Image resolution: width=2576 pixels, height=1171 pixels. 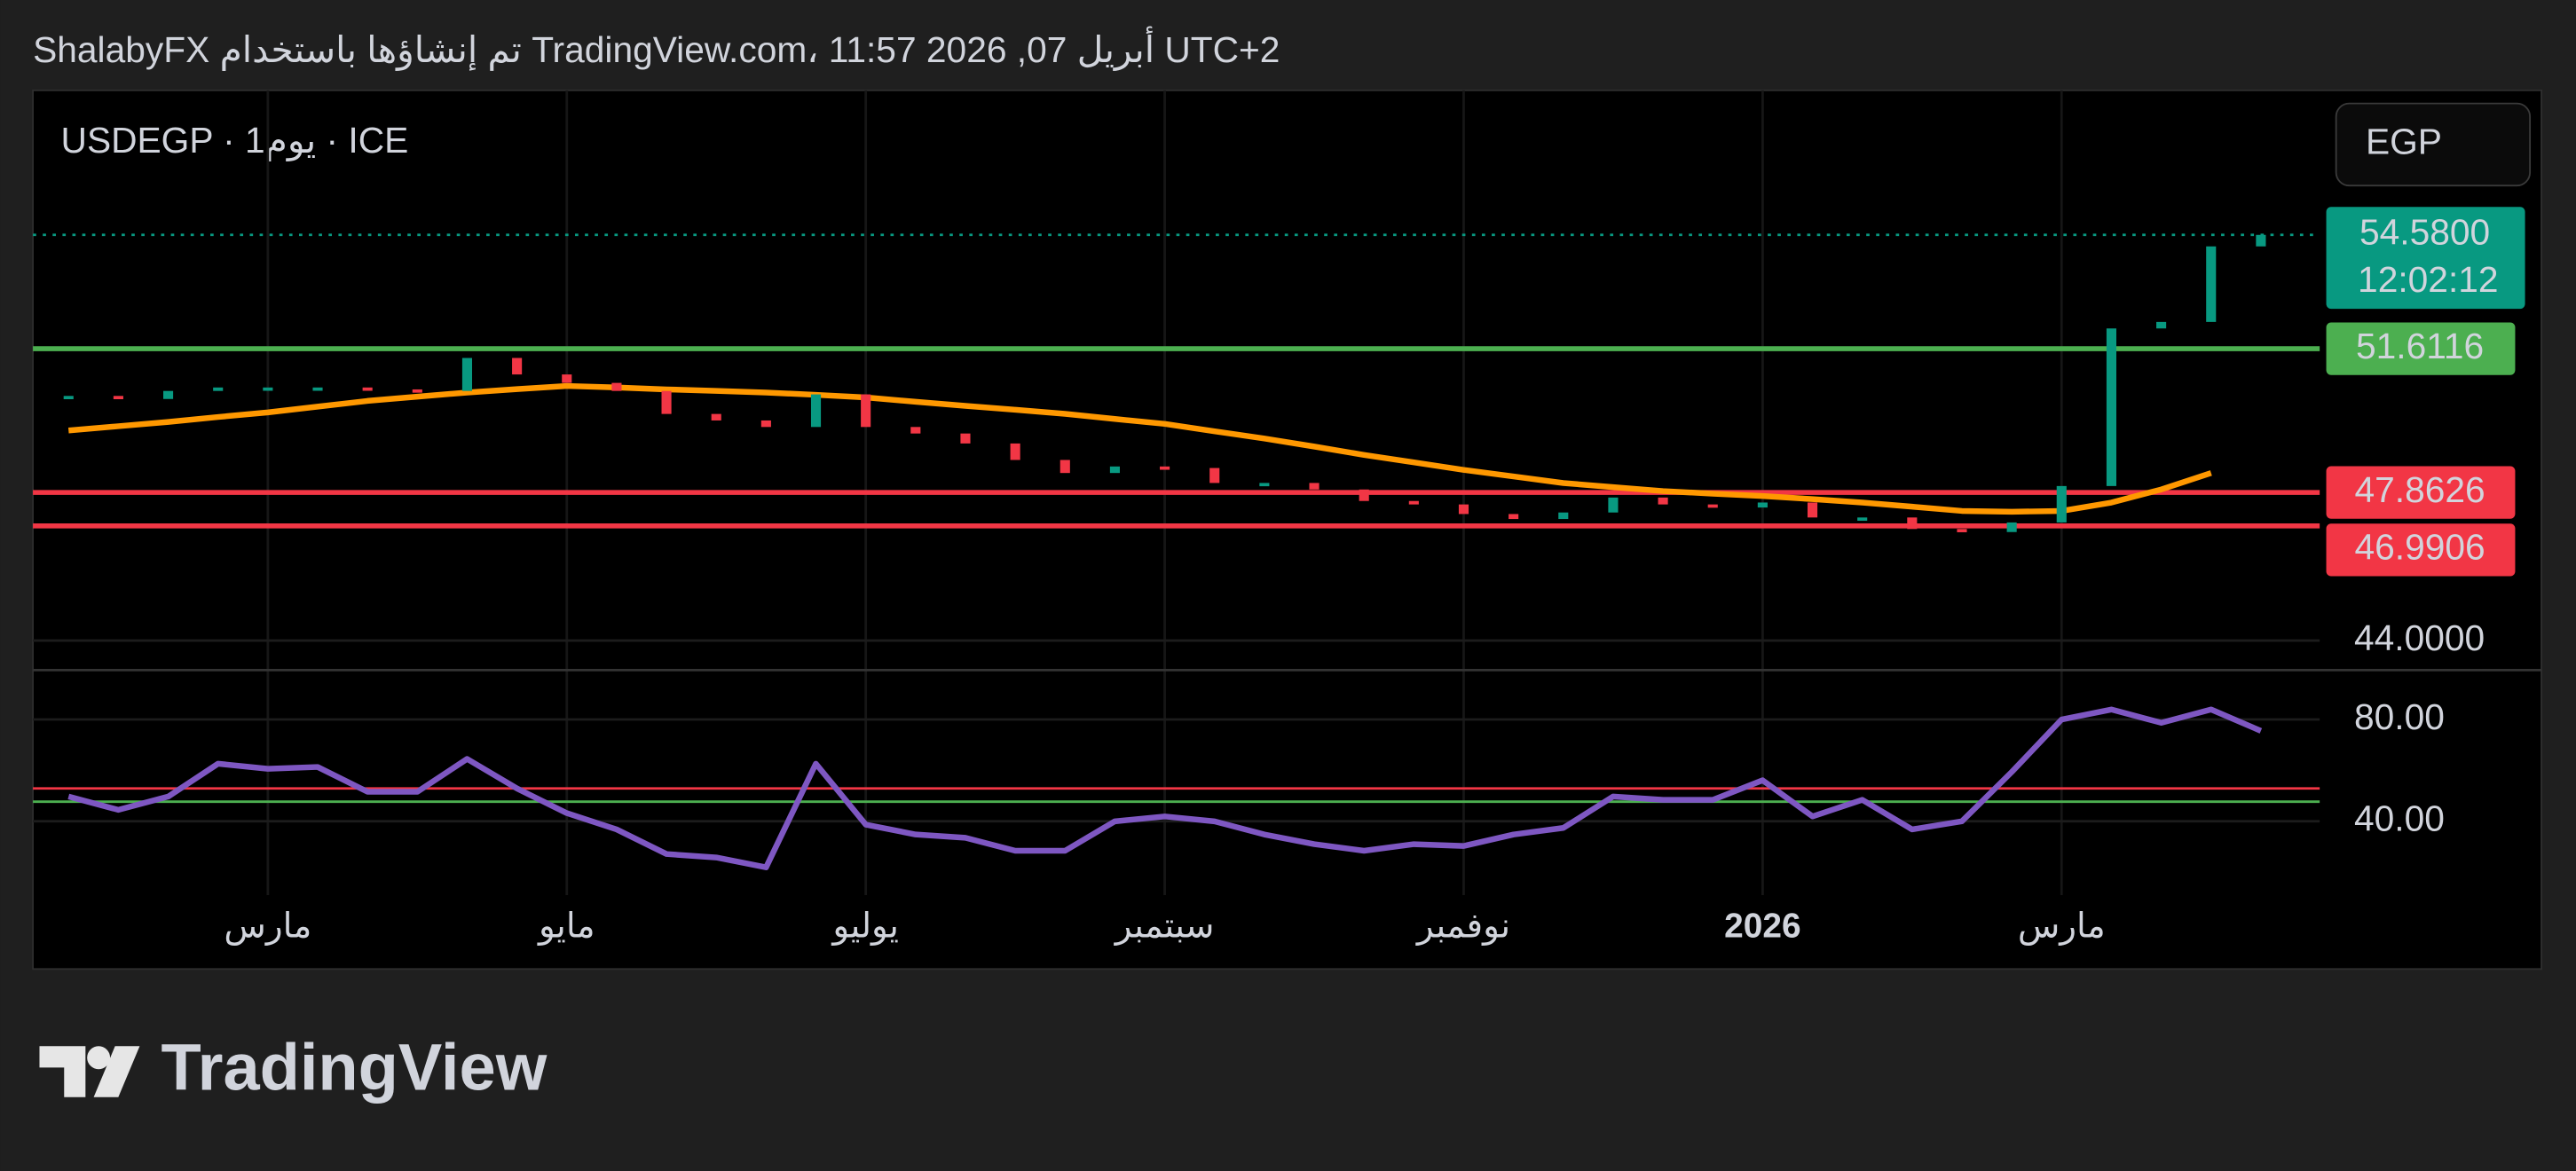 I want to click on x-tick-label: 2026, so click(x=1762, y=926).